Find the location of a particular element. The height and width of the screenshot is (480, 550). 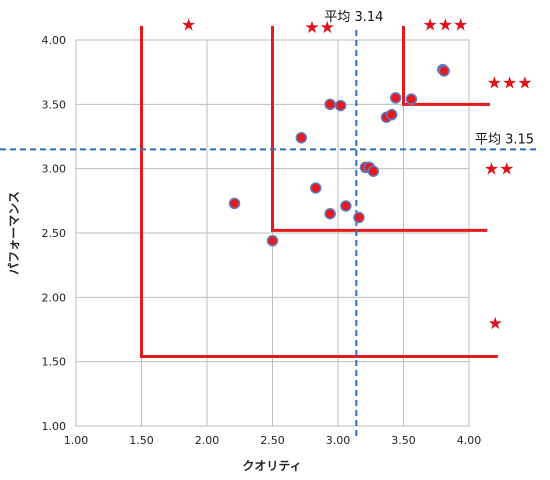

x-average-label: 平均 3.14 is located at coordinates (353, 17).